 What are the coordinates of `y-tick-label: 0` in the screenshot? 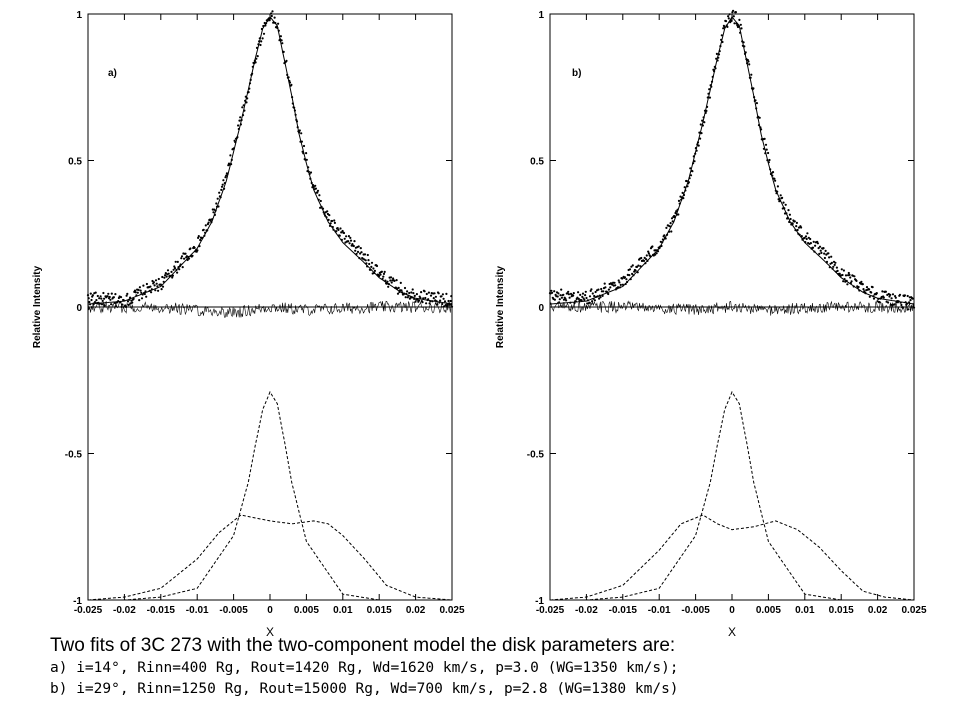 It's located at (79, 308).